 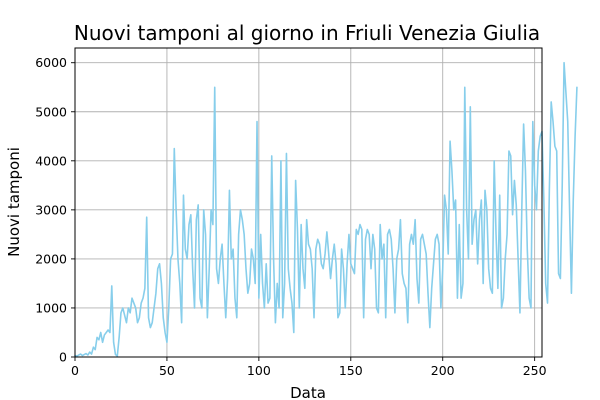 I want to click on x-tick-label: 100, so click(x=259, y=370).